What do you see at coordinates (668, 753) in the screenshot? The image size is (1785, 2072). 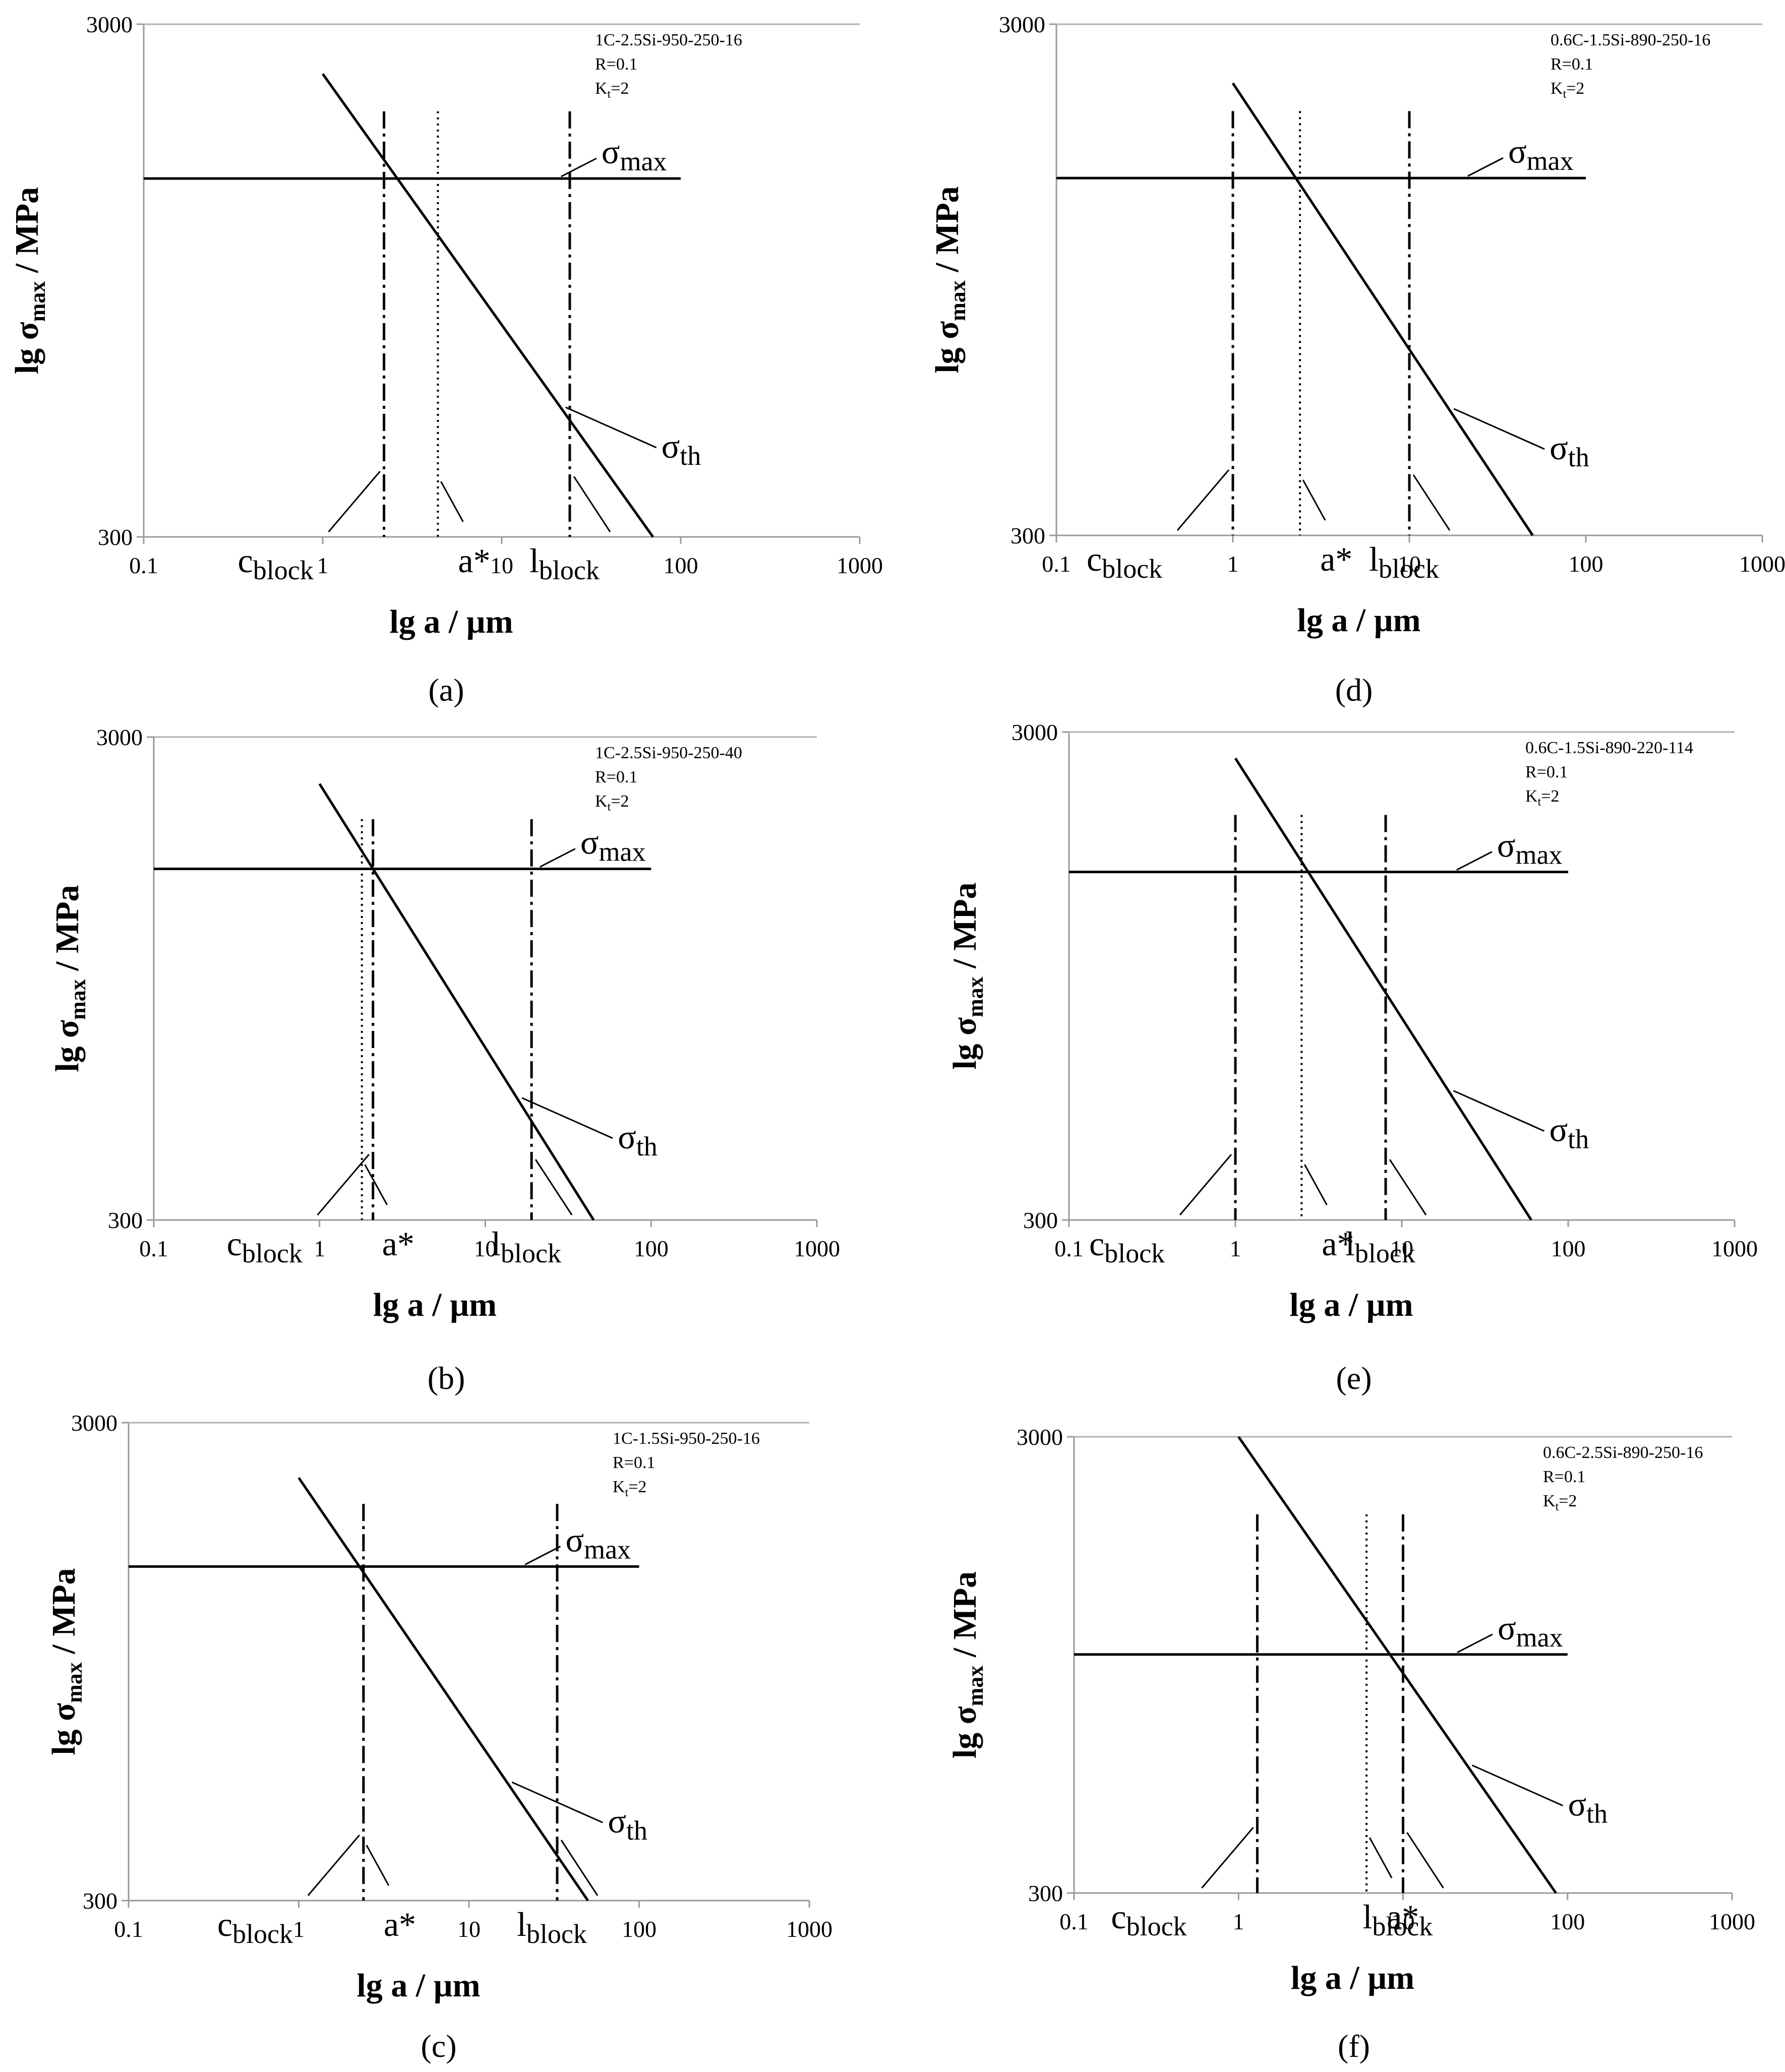 I see `info-line: 1C-2.5Si-950-250-40` at bounding box center [668, 753].